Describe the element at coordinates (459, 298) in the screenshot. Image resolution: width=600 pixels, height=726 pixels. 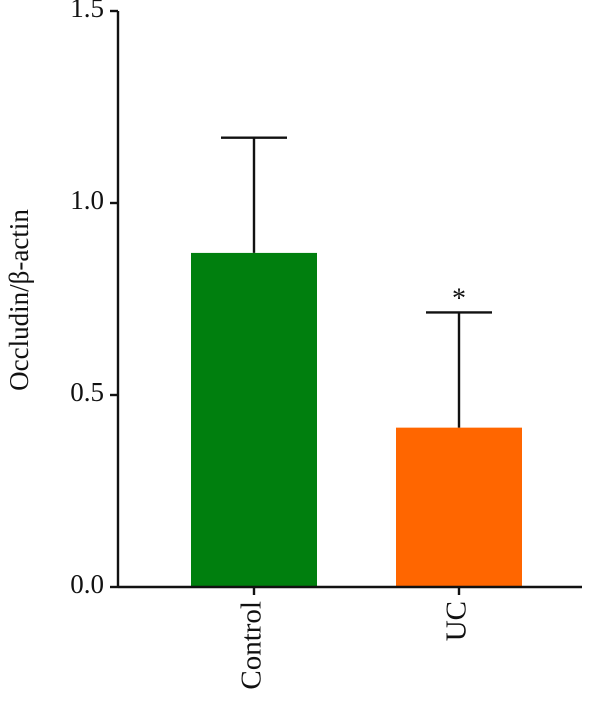
I see `significance-marker: *` at that location.